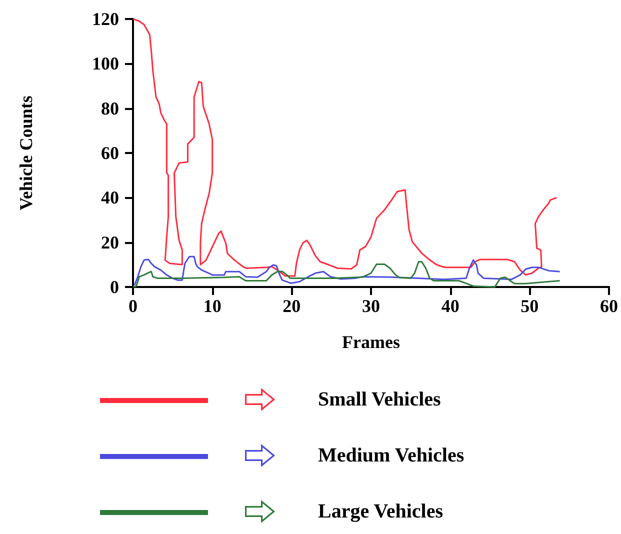 The image size is (621, 534). What do you see at coordinates (133, 306) in the screenshot?
I see `x-tick-label: 0` at bounding box center [133, 306].